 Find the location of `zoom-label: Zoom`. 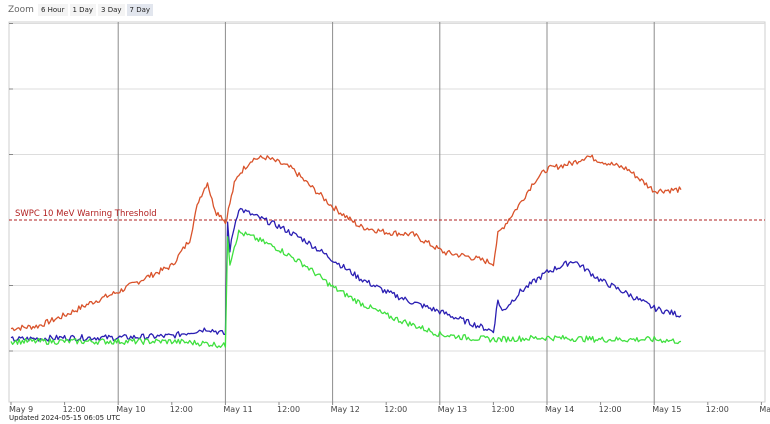

zoom-label: Zoom is located at coordinates (21, 10).